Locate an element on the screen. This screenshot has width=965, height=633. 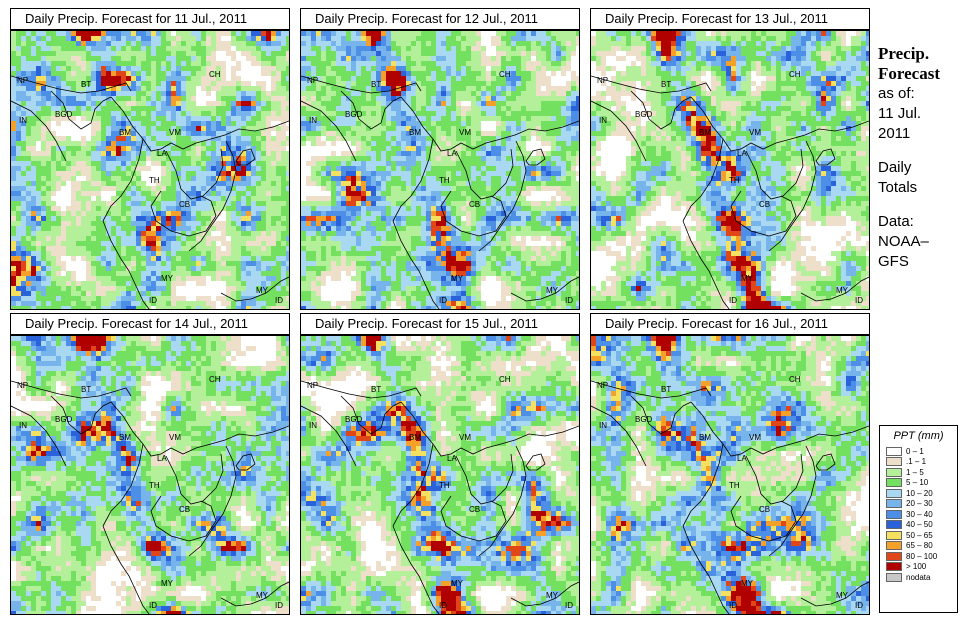
legend-item: 0 – 1 is located at coordinates (921, 451).